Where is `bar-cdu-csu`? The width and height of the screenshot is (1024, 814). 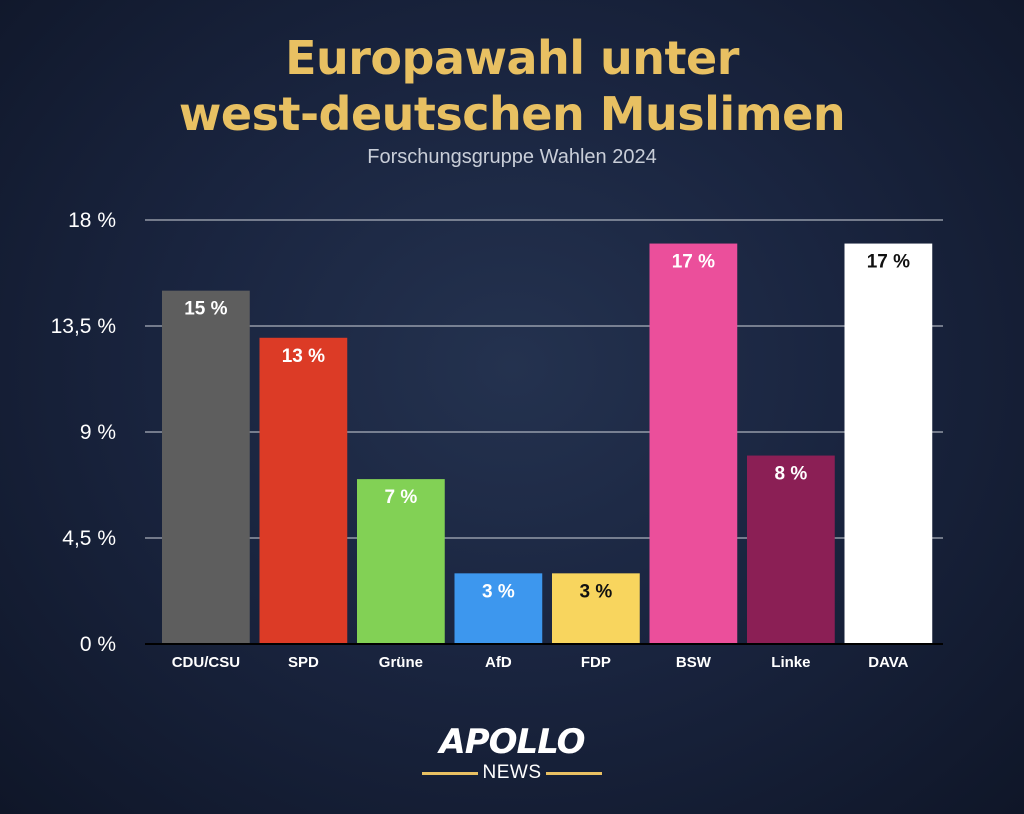 bar-cdu-csu is located at coordinates (206, 467).